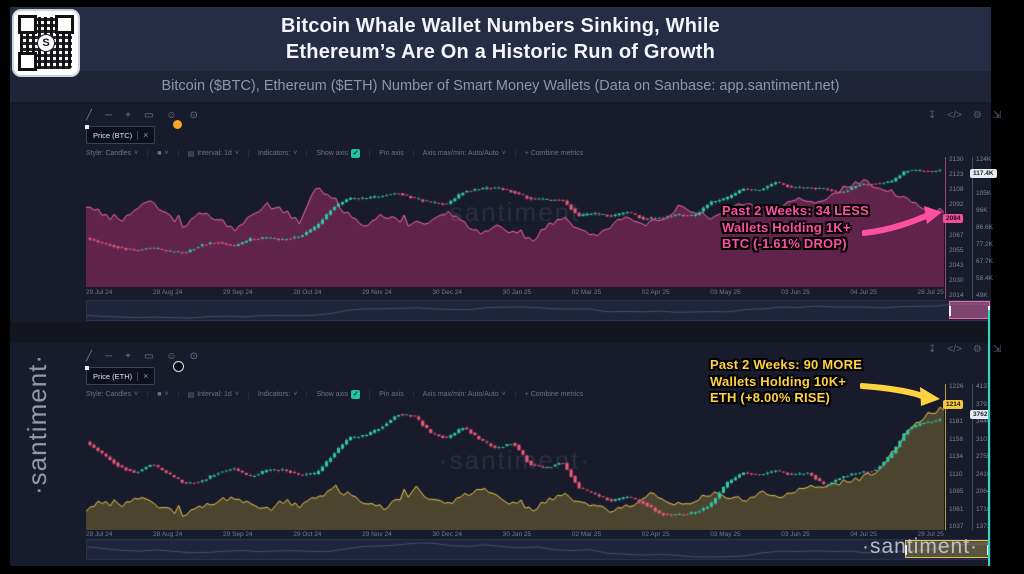 Image resolution: width=1024 pixels, height=574 pixels. Describe the element at coordinates (460, 153) in the screenshot. I see `axis-maxmin-label: Axis max/min: Auto/Auto` at that location.